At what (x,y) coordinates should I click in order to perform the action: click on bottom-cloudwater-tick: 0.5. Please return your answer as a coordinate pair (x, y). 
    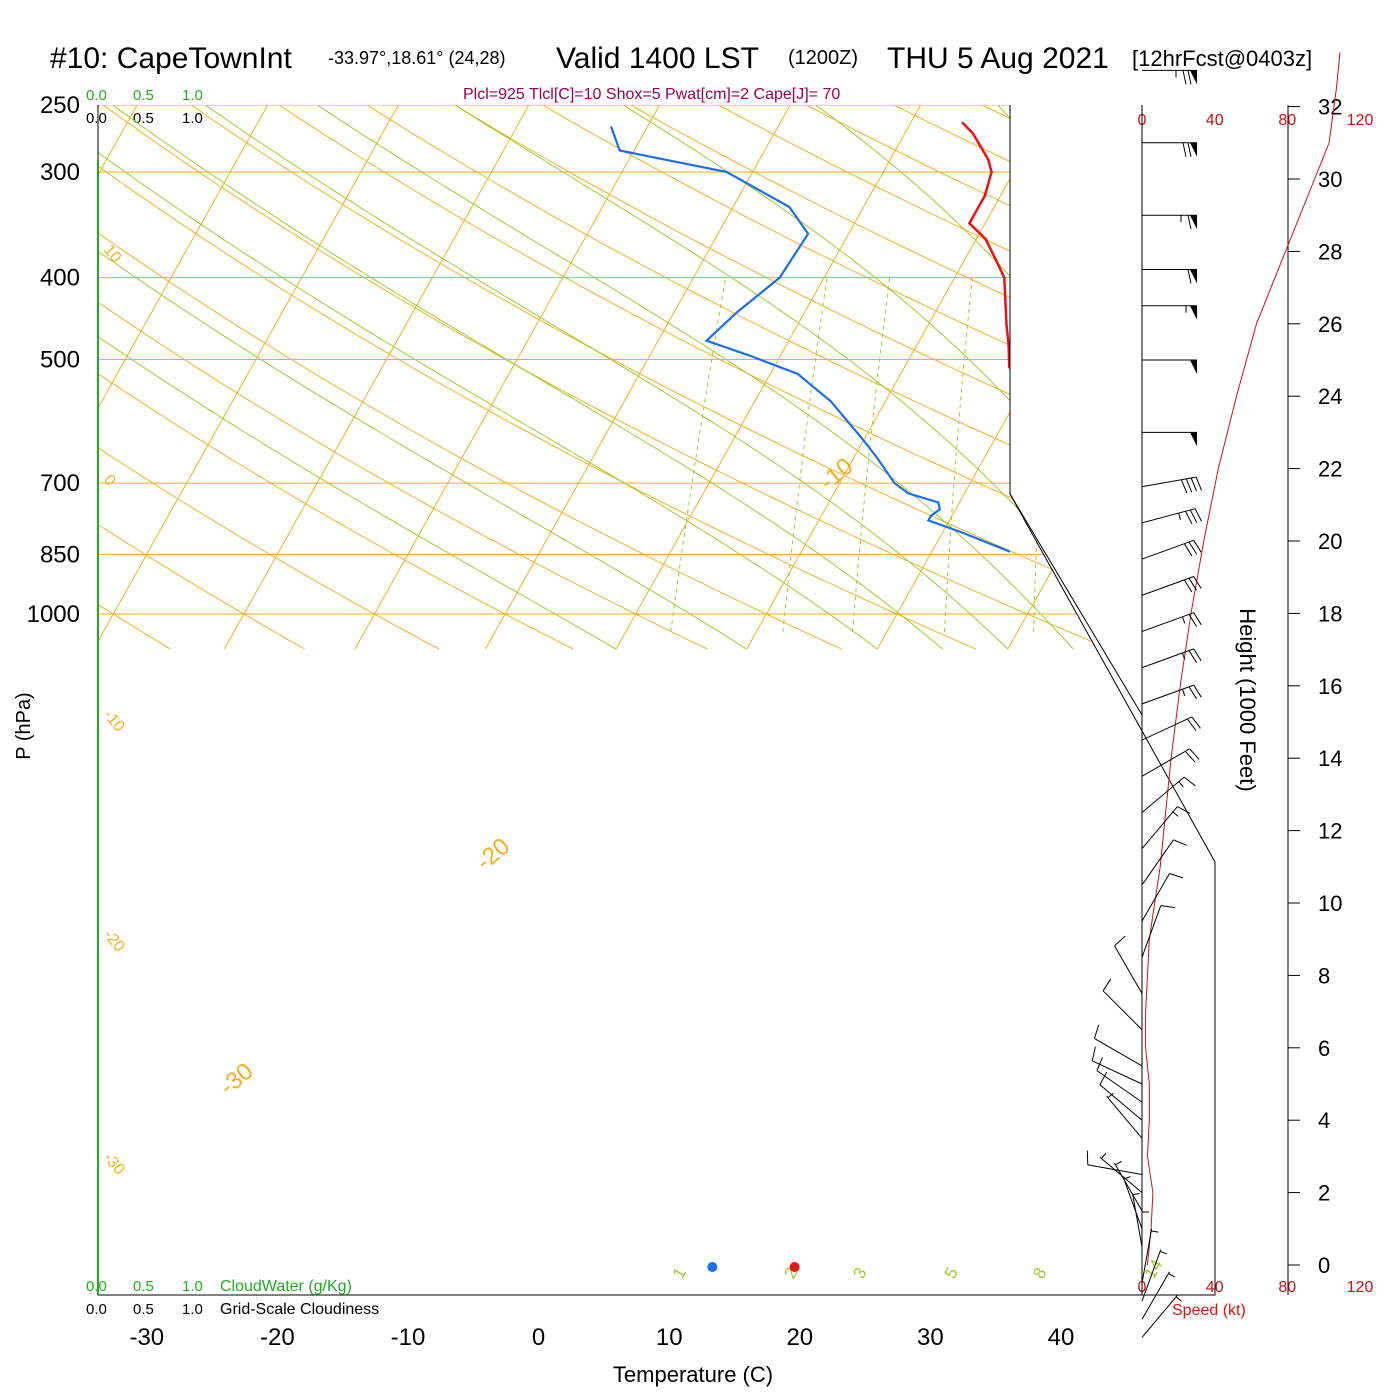
    Looking at the image, I should click on (143, 1286).